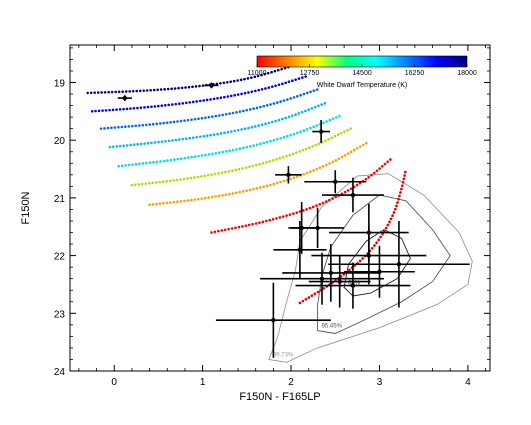 The width and height of the screenshot is (531, 425). I want to click on colorbar-tick-label: 16250, so click(415, 73).